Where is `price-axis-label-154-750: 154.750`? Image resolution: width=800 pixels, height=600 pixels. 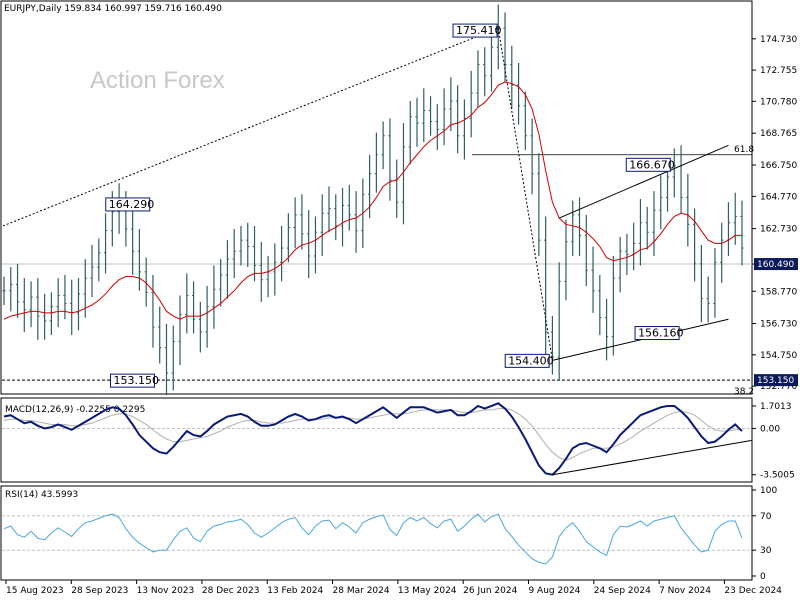 price-axis-label-154-750: 154.750 is located at coordinates (778, 356).